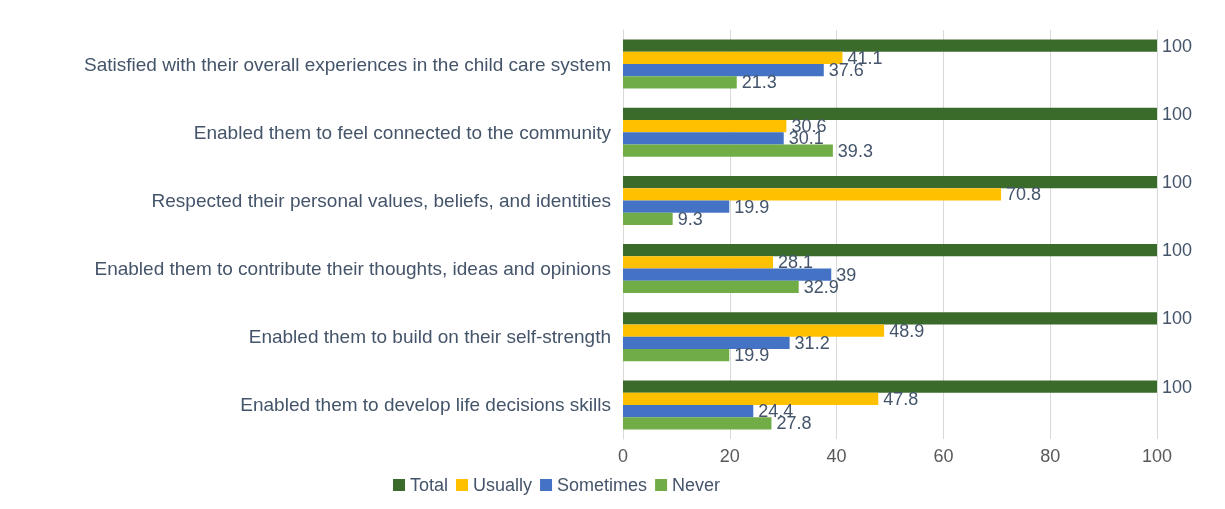  I want to click on y-tick-label: Satisfied with their overall experiences in the child care system, so click(347, 64).